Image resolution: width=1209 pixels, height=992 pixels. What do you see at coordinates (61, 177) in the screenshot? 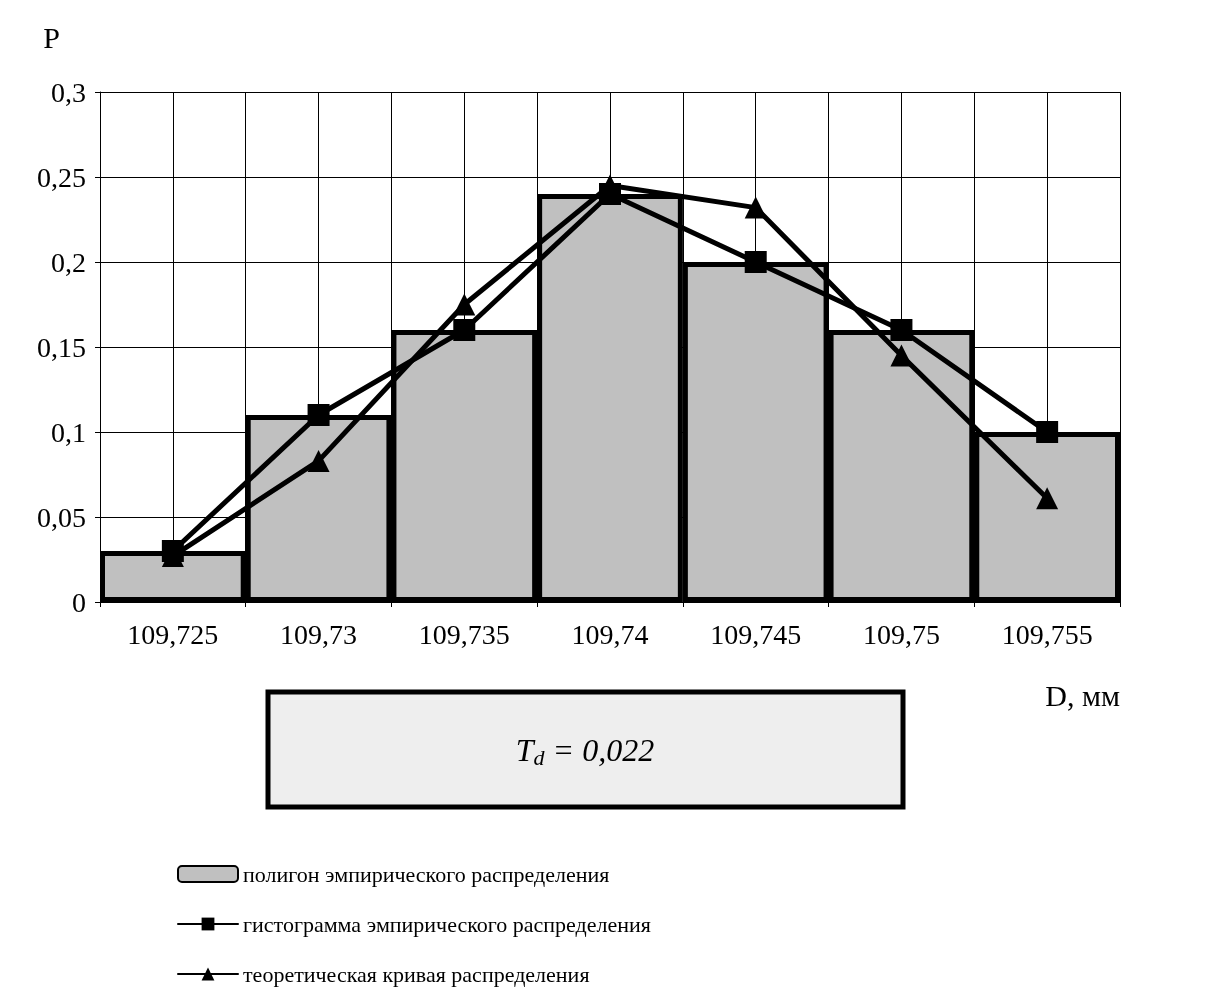
I see `y-tick-label: 0,25` at bounding box center [61, 177].